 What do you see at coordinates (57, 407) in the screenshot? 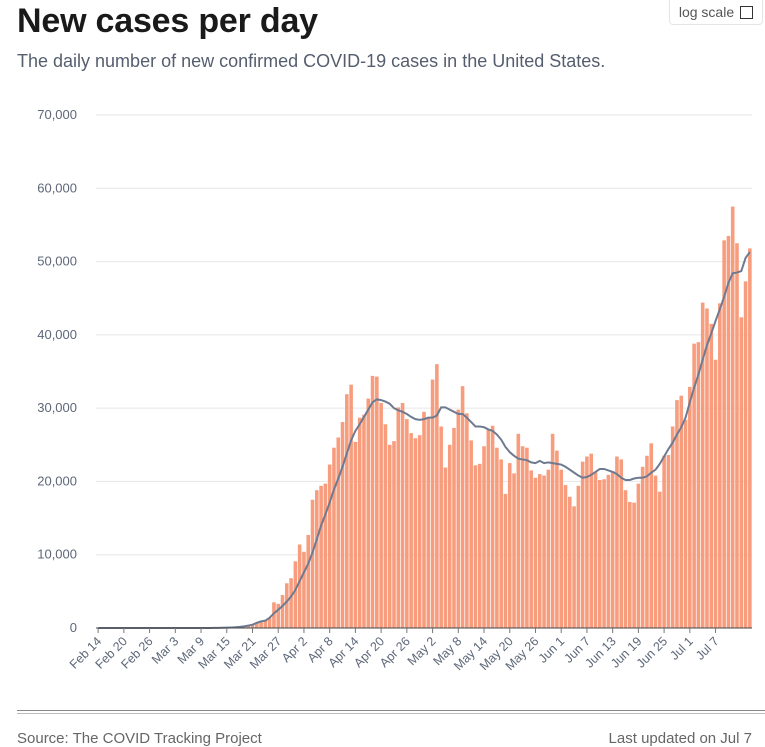
I see `y-tick-label: 30,000` at bounding box center [57, 407].